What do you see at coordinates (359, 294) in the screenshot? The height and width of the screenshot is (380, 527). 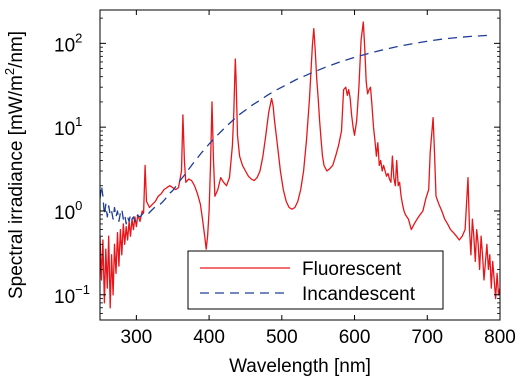 I see `legend-label-incandescent: Incandescent` at bounding box center [359, 294].